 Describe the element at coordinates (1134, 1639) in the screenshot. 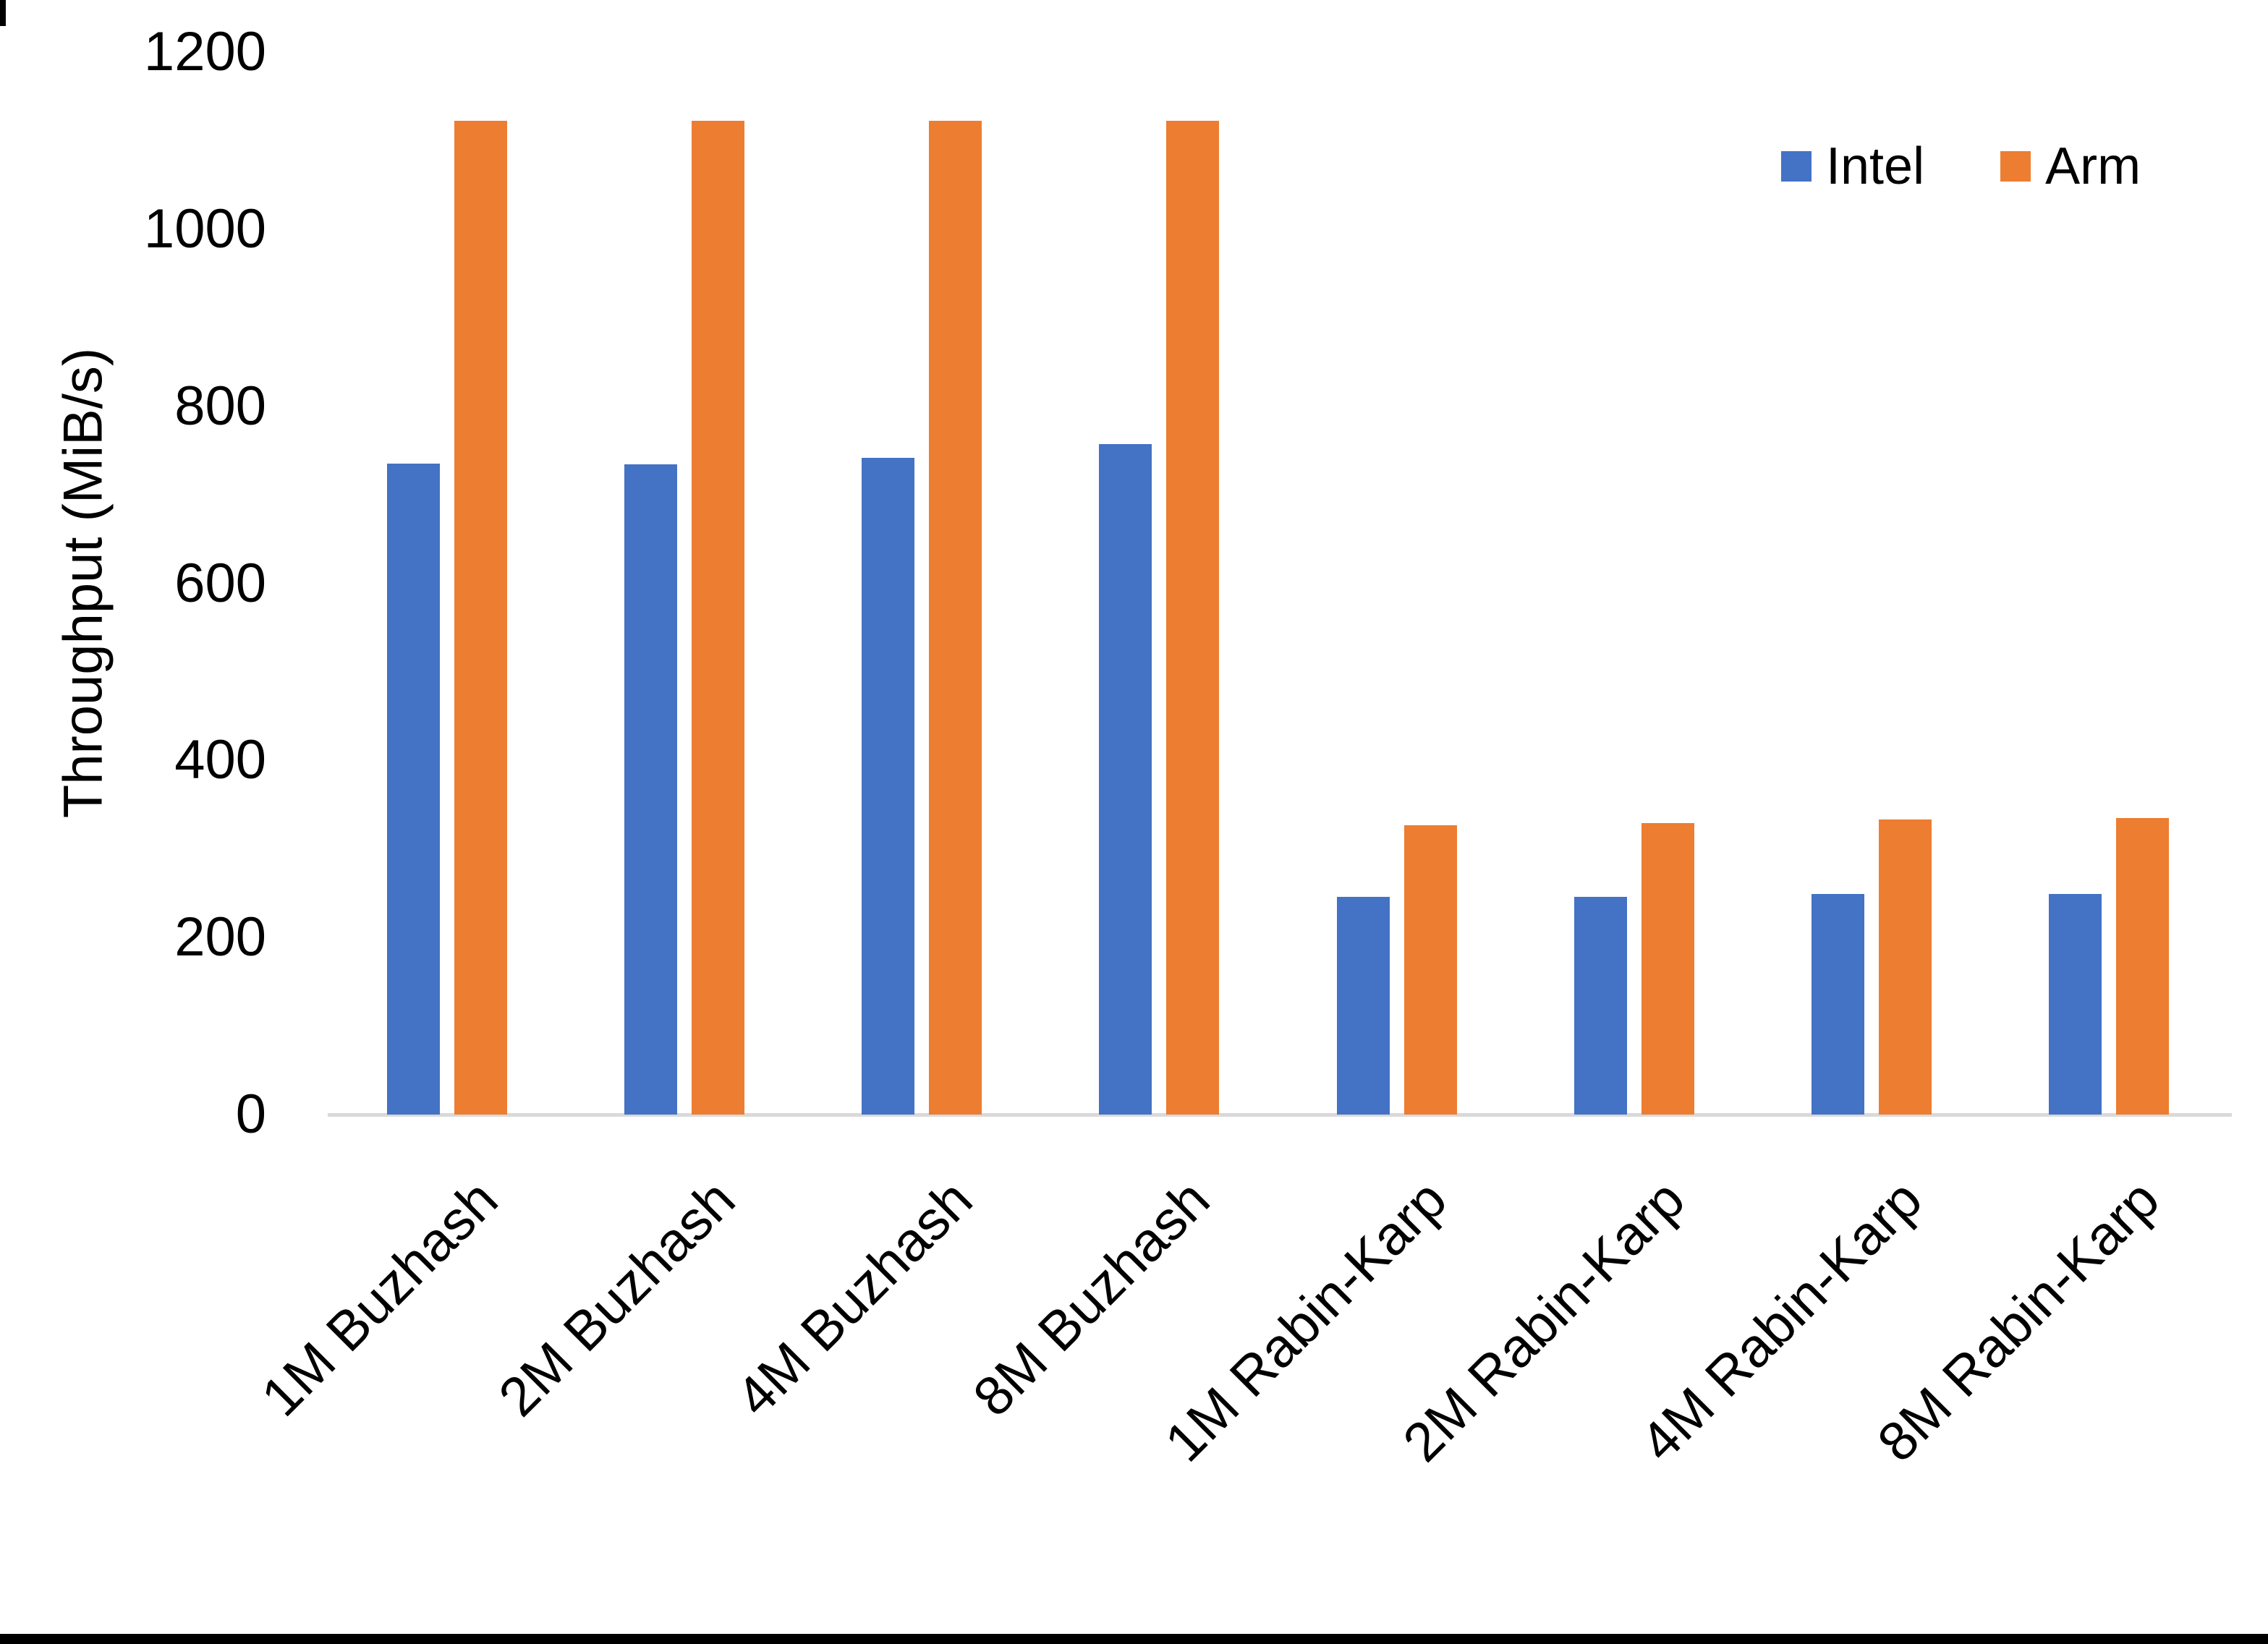

I see `bottom-border` at that location.